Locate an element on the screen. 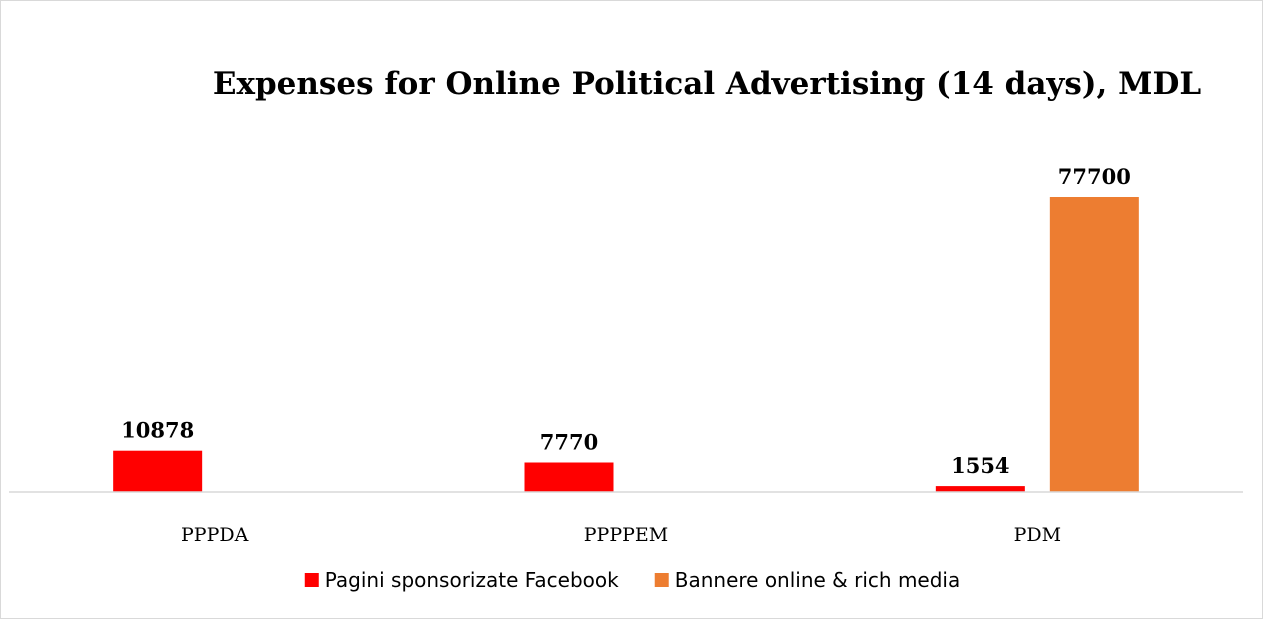  legend-label-2: Bannere online & rich media is located at coordinates (818, 580).